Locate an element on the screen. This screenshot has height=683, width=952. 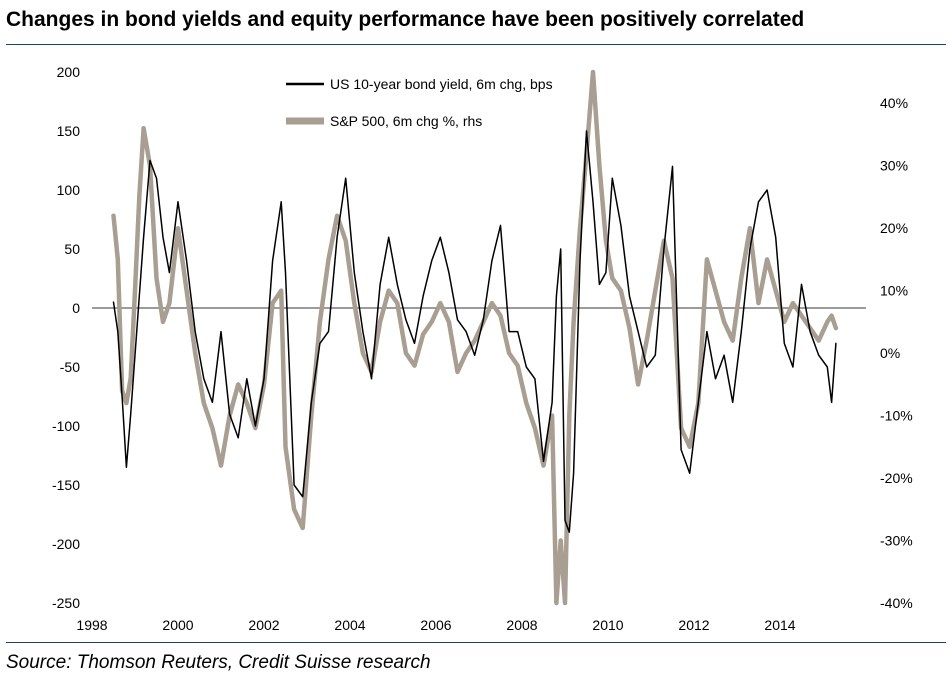
x-tick-label: 2006 is located at coordinates (435, 625).